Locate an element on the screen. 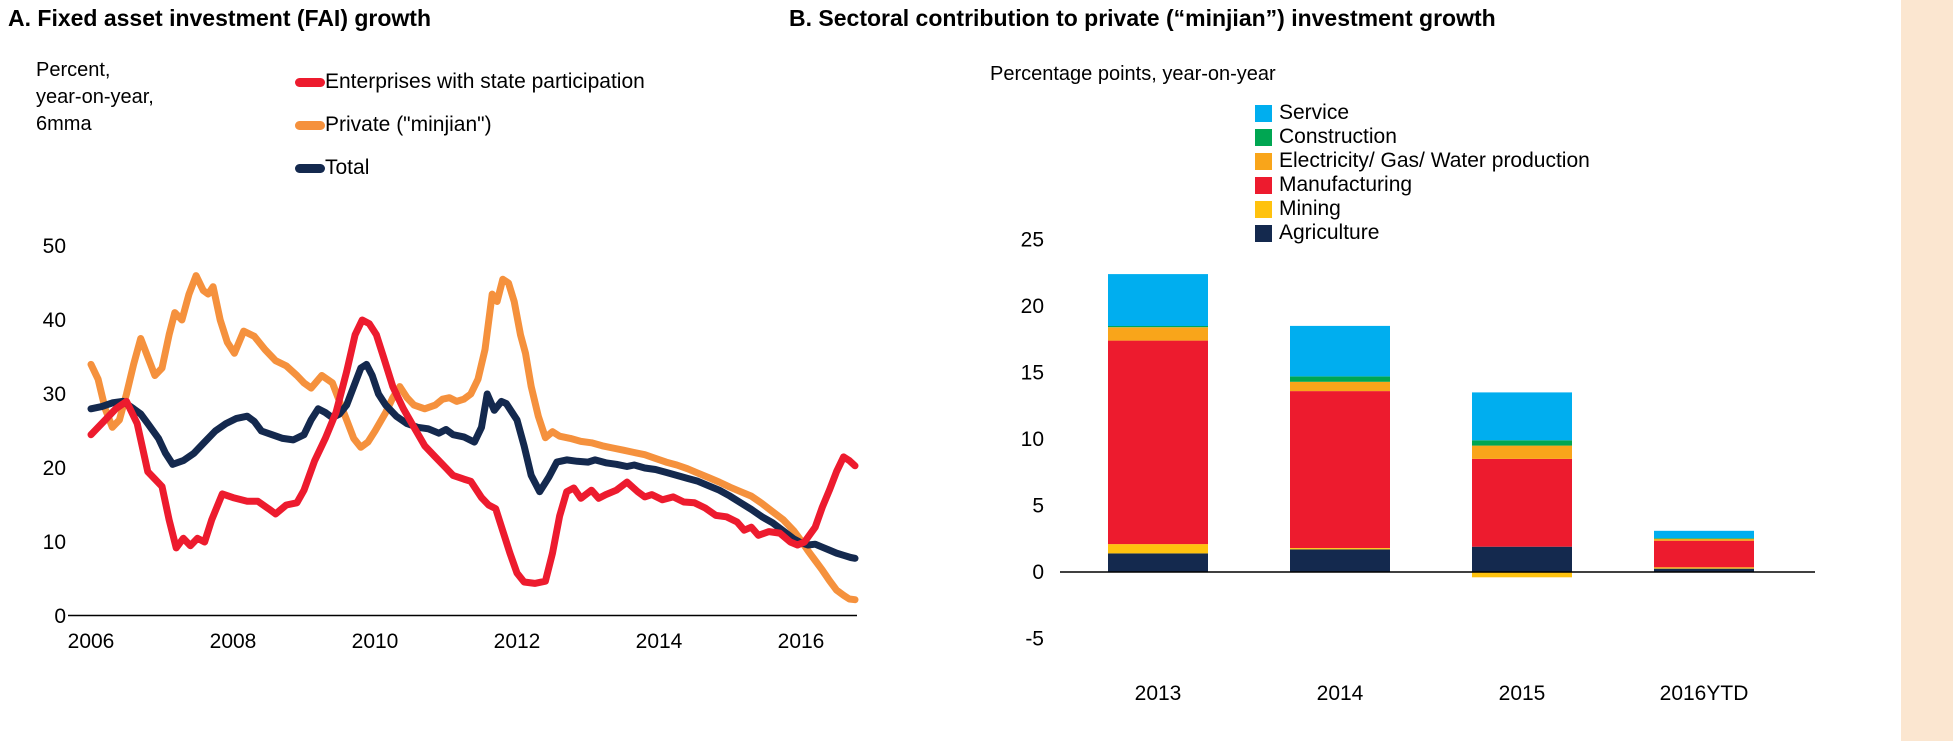 Image resolution: width=1953 pixels, height=741 pixels. construction-swatch-icon is located at coordinates (1263, 137).